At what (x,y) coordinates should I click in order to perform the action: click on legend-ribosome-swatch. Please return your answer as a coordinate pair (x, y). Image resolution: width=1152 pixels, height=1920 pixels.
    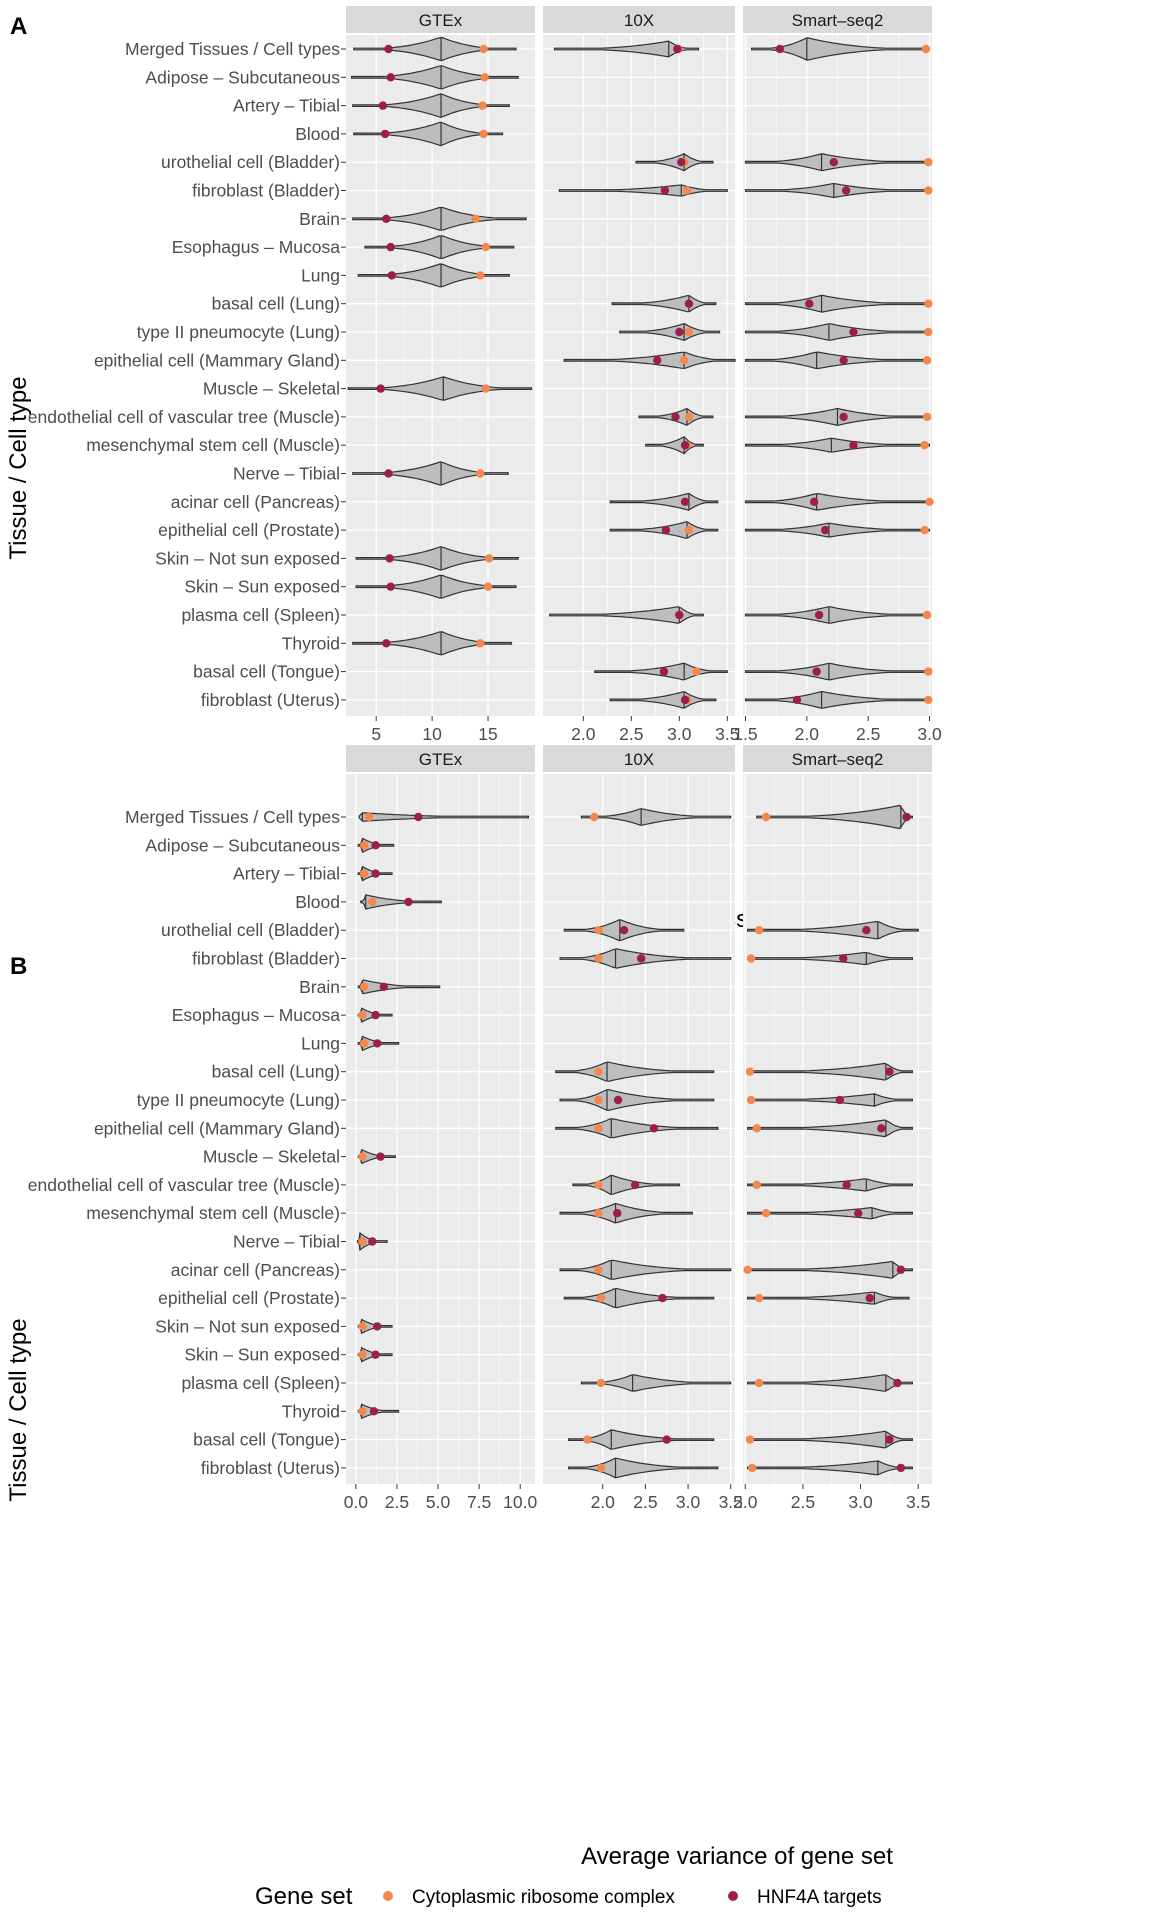
    Looking at the image, I should click on (388, 1896).